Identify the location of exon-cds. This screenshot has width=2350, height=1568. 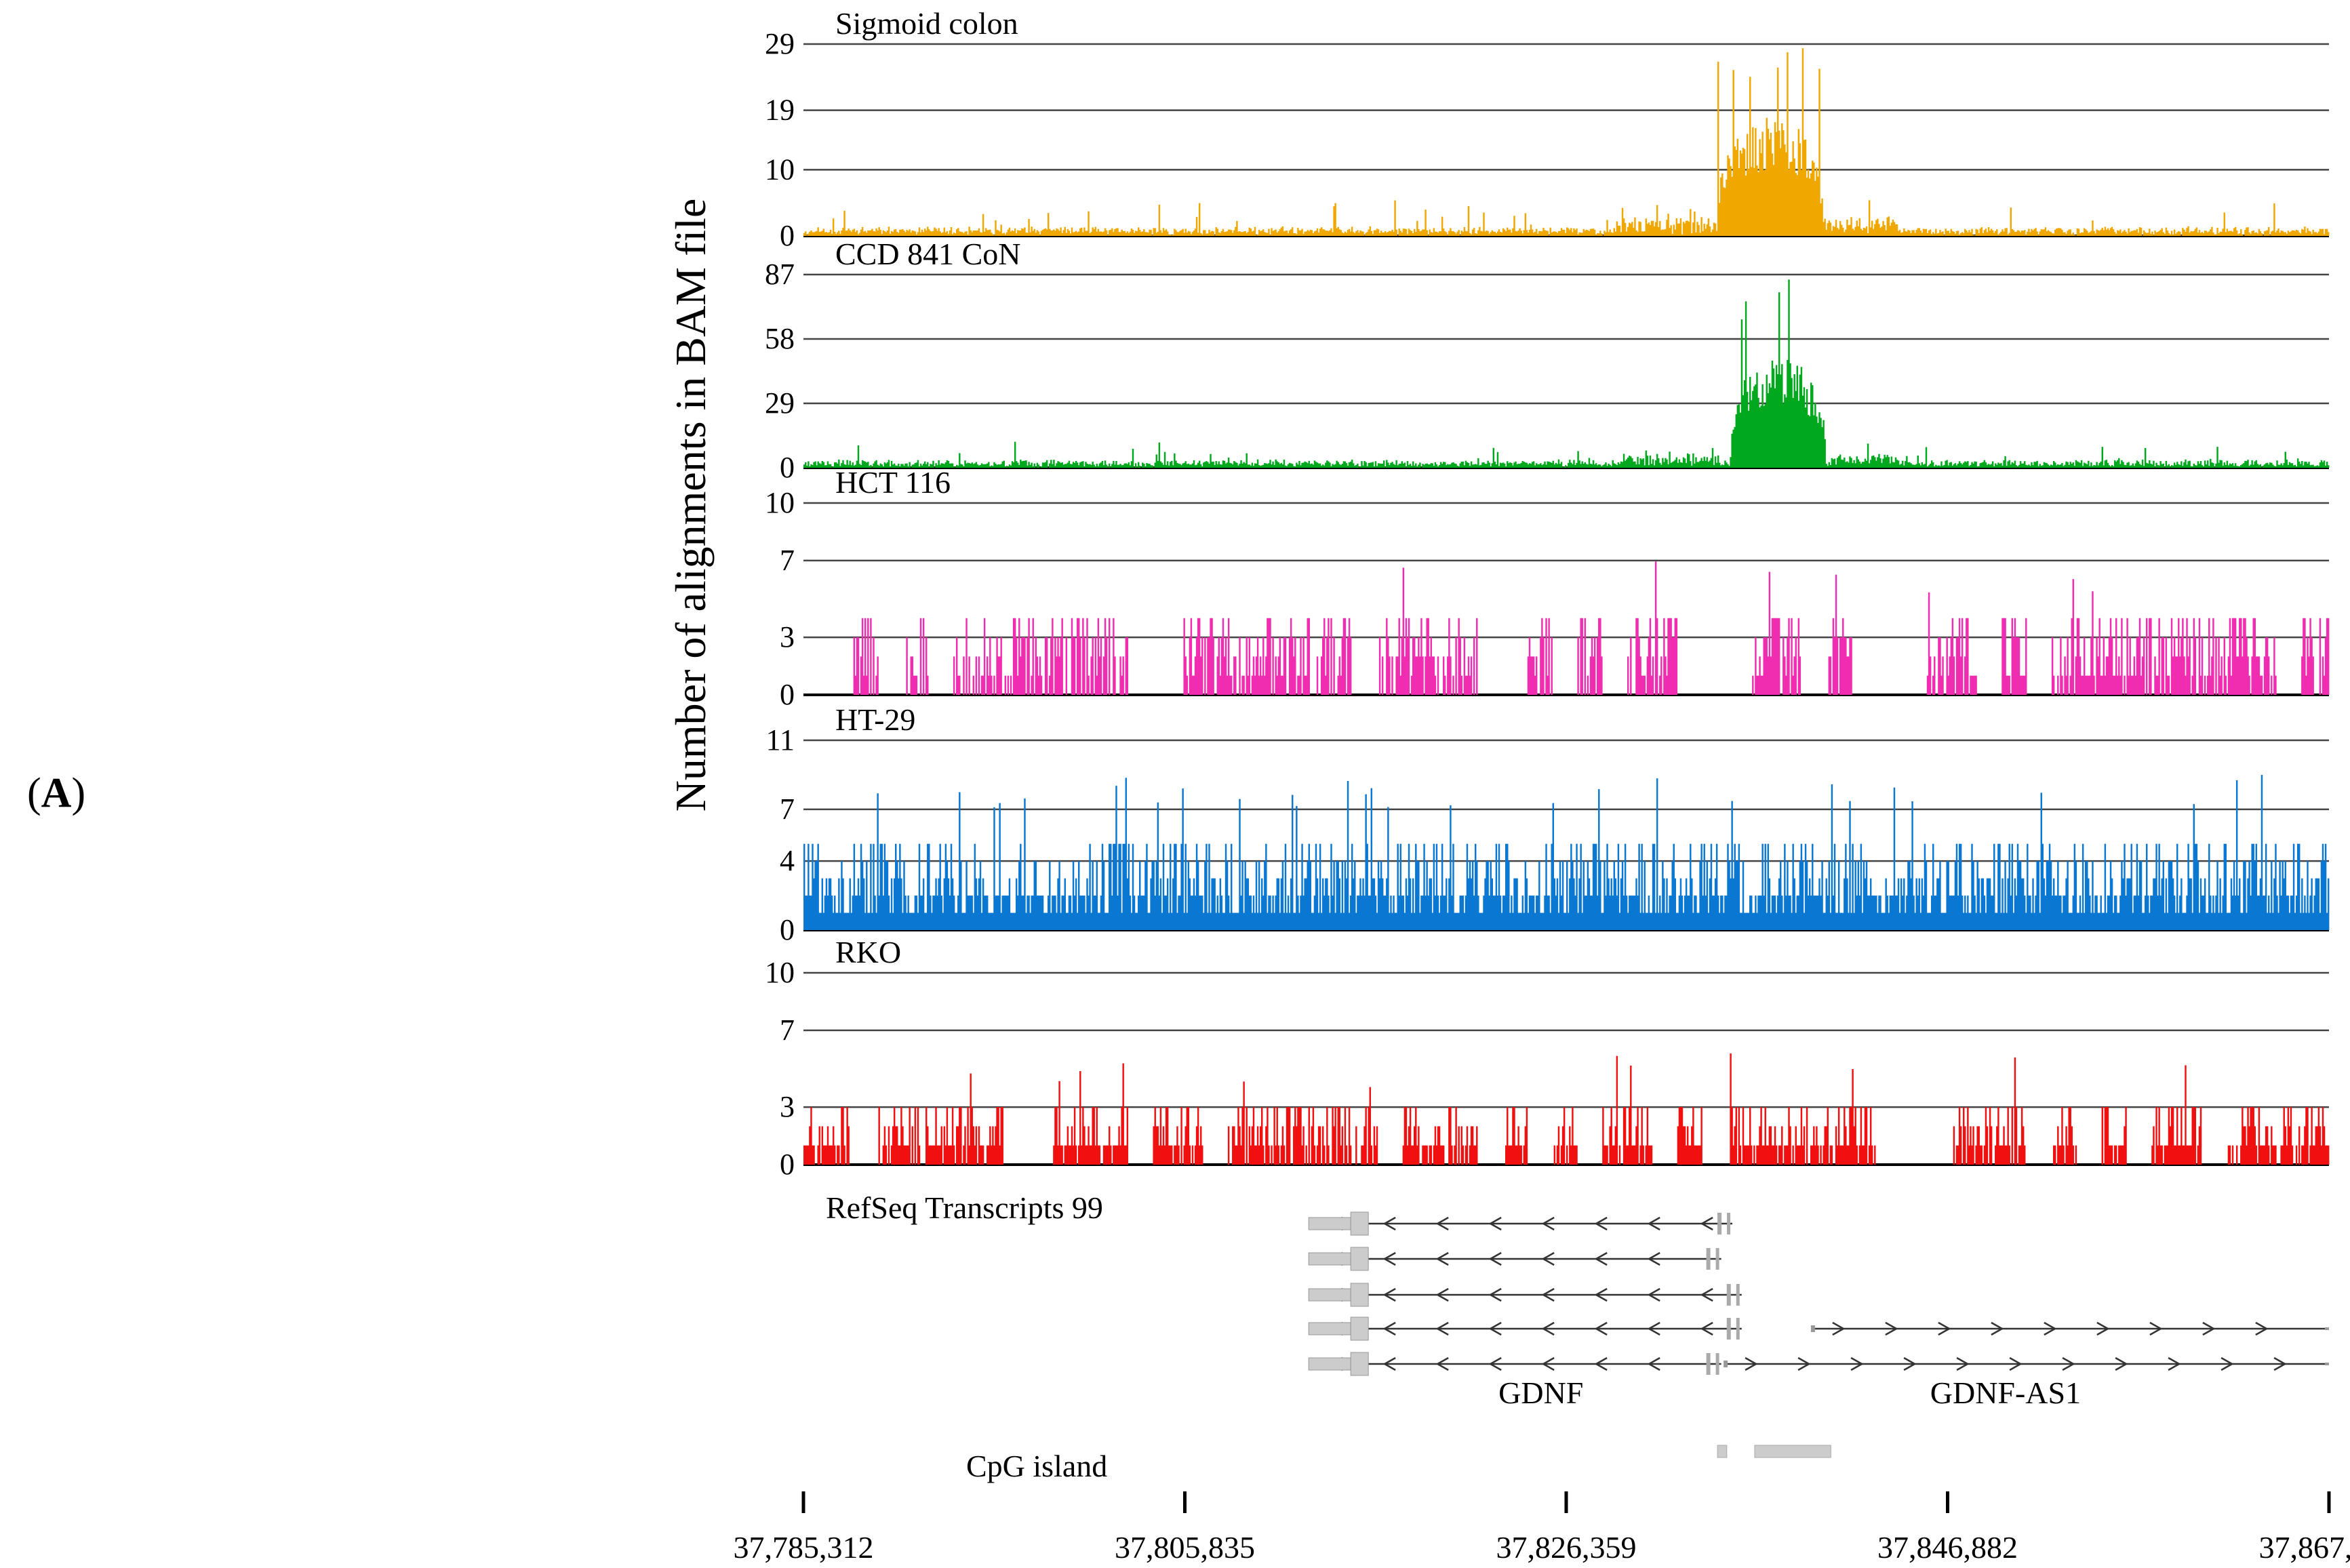
(1359, 1328).